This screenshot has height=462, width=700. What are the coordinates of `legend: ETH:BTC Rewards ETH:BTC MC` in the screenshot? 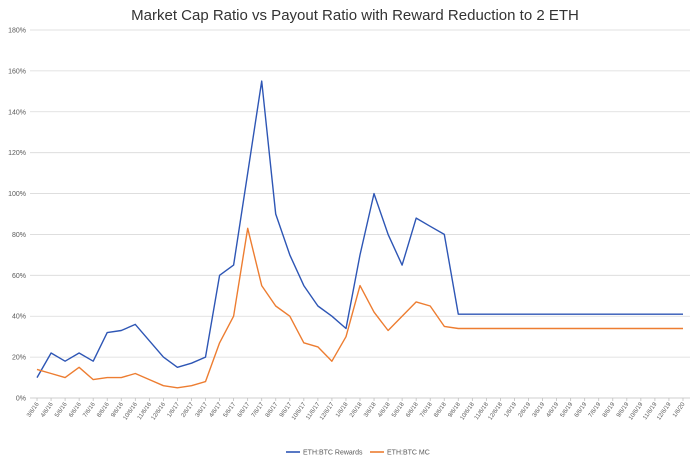 It's located at (358, 453).